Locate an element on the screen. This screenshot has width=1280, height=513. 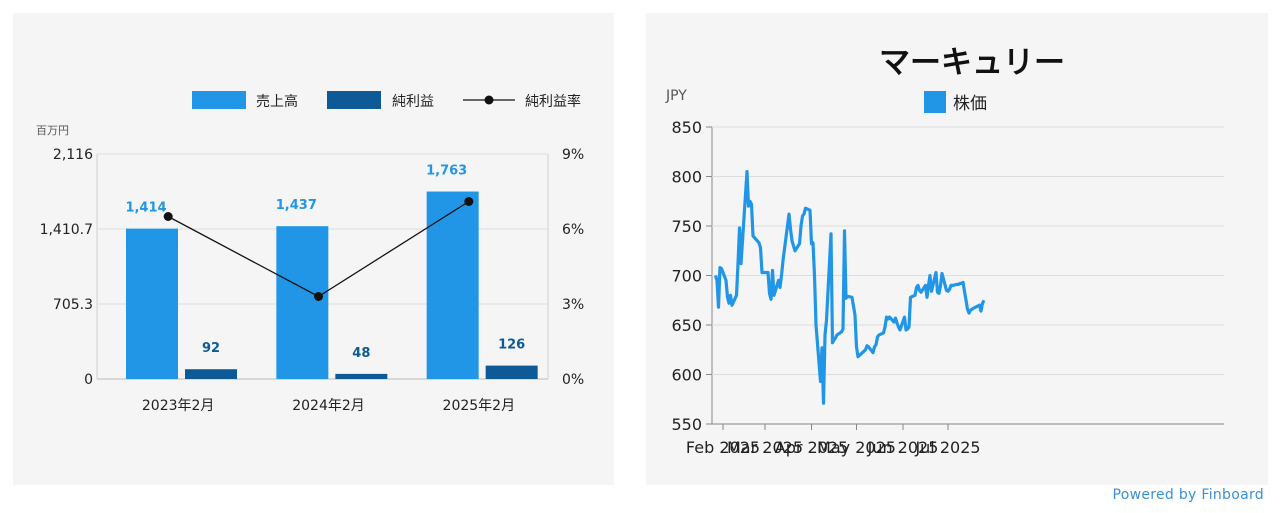
net-income-bar-label: 126 is located at coordinates (511, 345).